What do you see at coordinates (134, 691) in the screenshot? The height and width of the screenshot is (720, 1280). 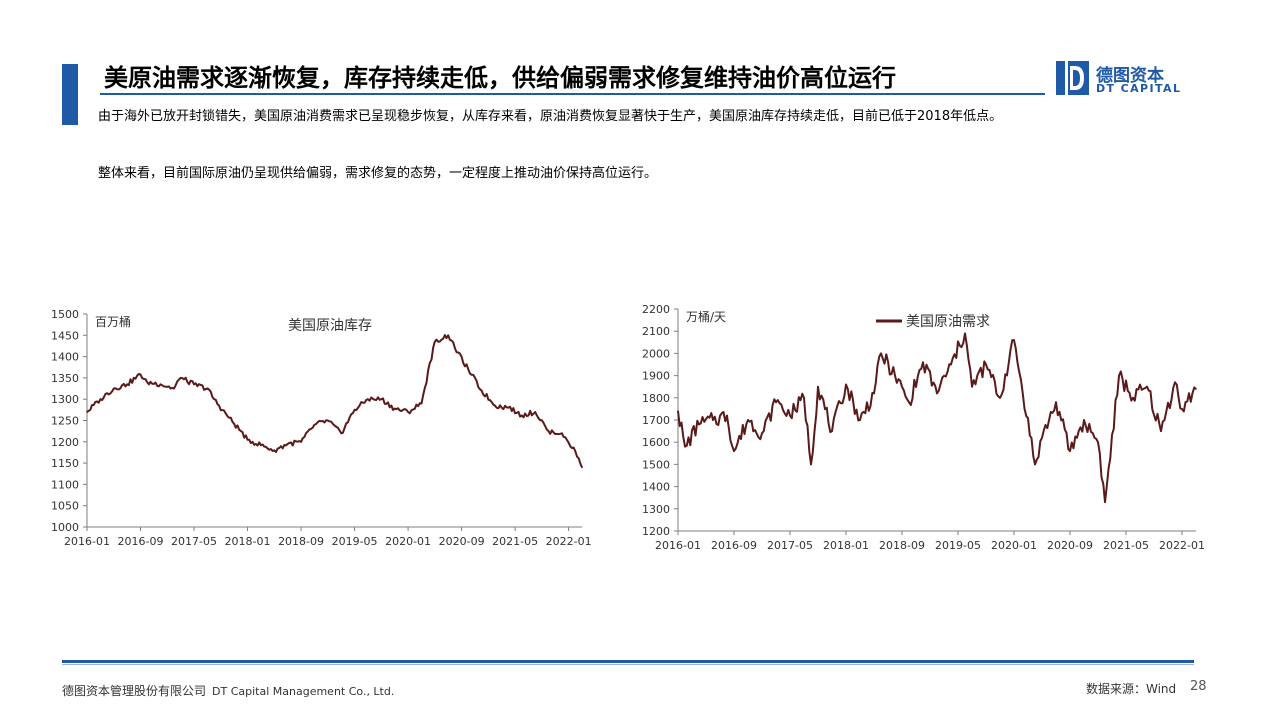 I see `footer-company-cn: 德图资本管理股份有限公司` at bounding box center [134, 691].